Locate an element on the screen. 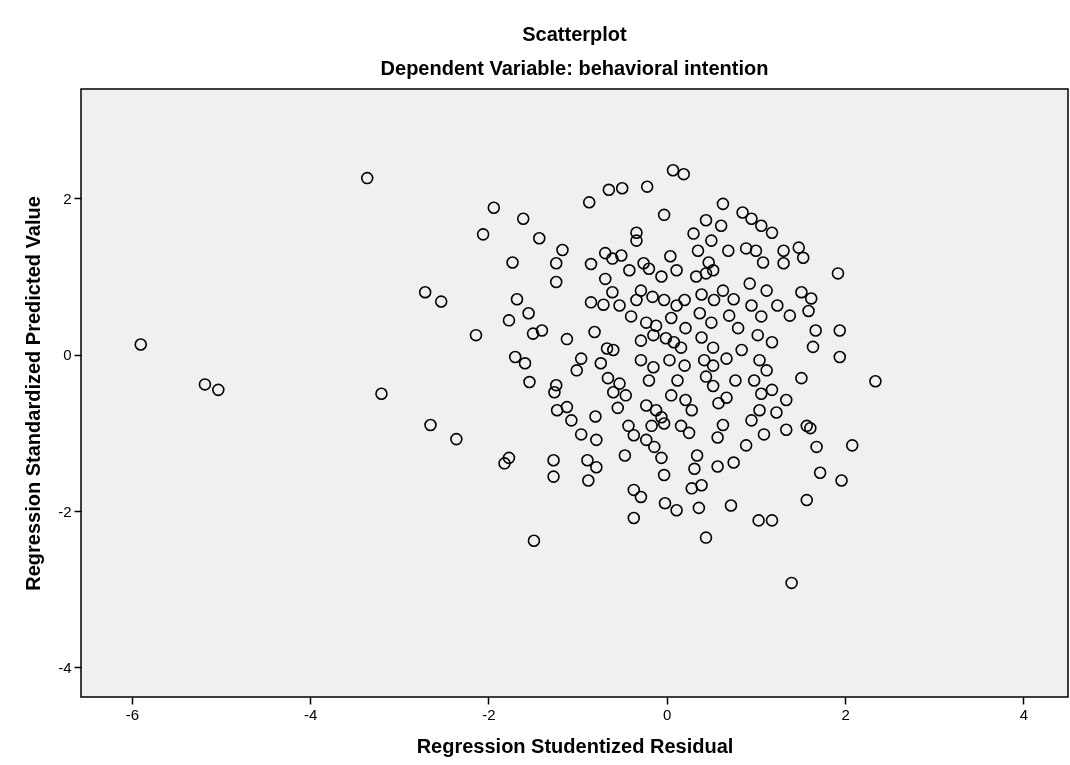 The height and width of the screenshot is (765, 1070). x-tick-label: -4 is located at coordinates (310, 714).